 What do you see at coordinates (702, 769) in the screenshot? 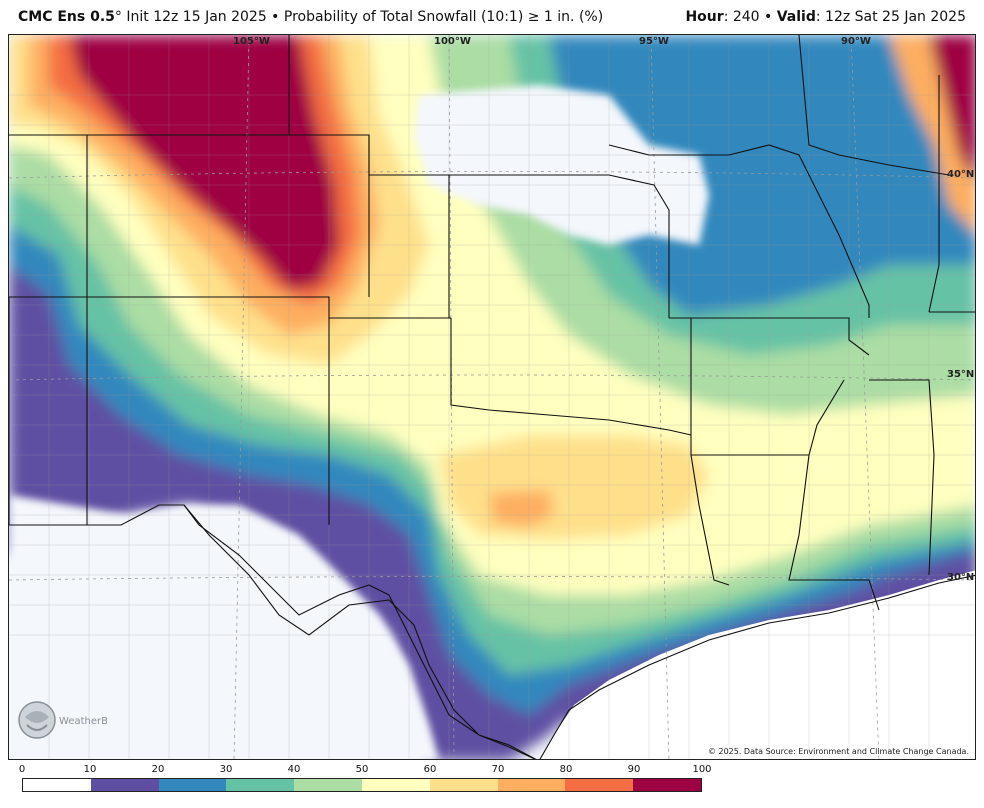
I see `legend-tick-100: 100` at bounding box center [702, 769].